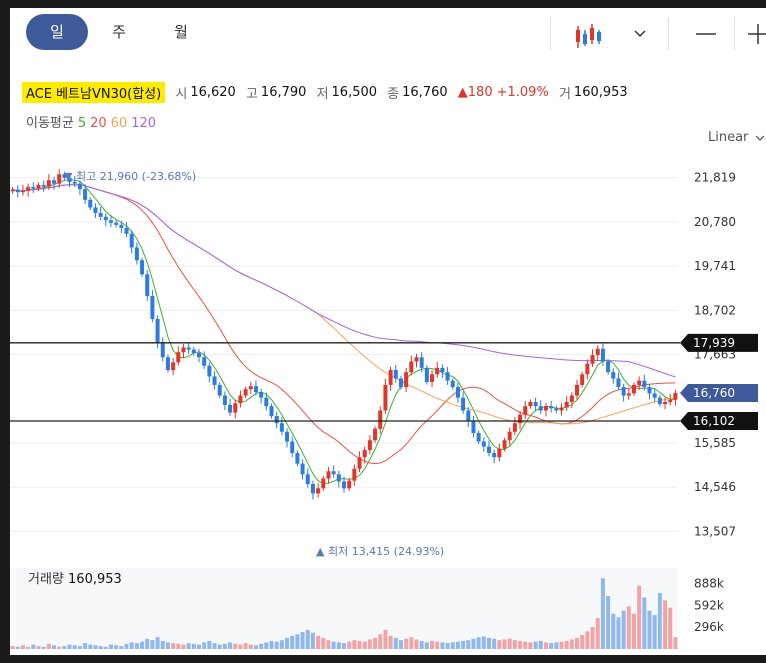 This screenshot has height=663, width=766. What do you see at coordinates (354, 92) in the screenshot?
I see `low-value: 16,500` at bounding box center [354, 92].